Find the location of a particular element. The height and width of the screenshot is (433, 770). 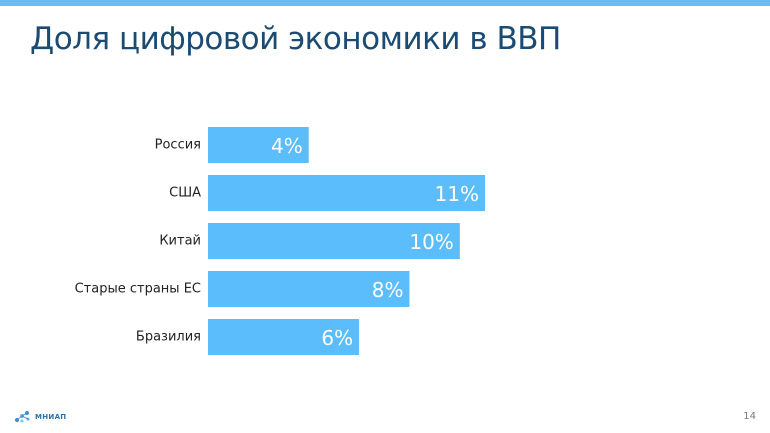

bar-value-label: 6% is located at coordinates (337, 338).